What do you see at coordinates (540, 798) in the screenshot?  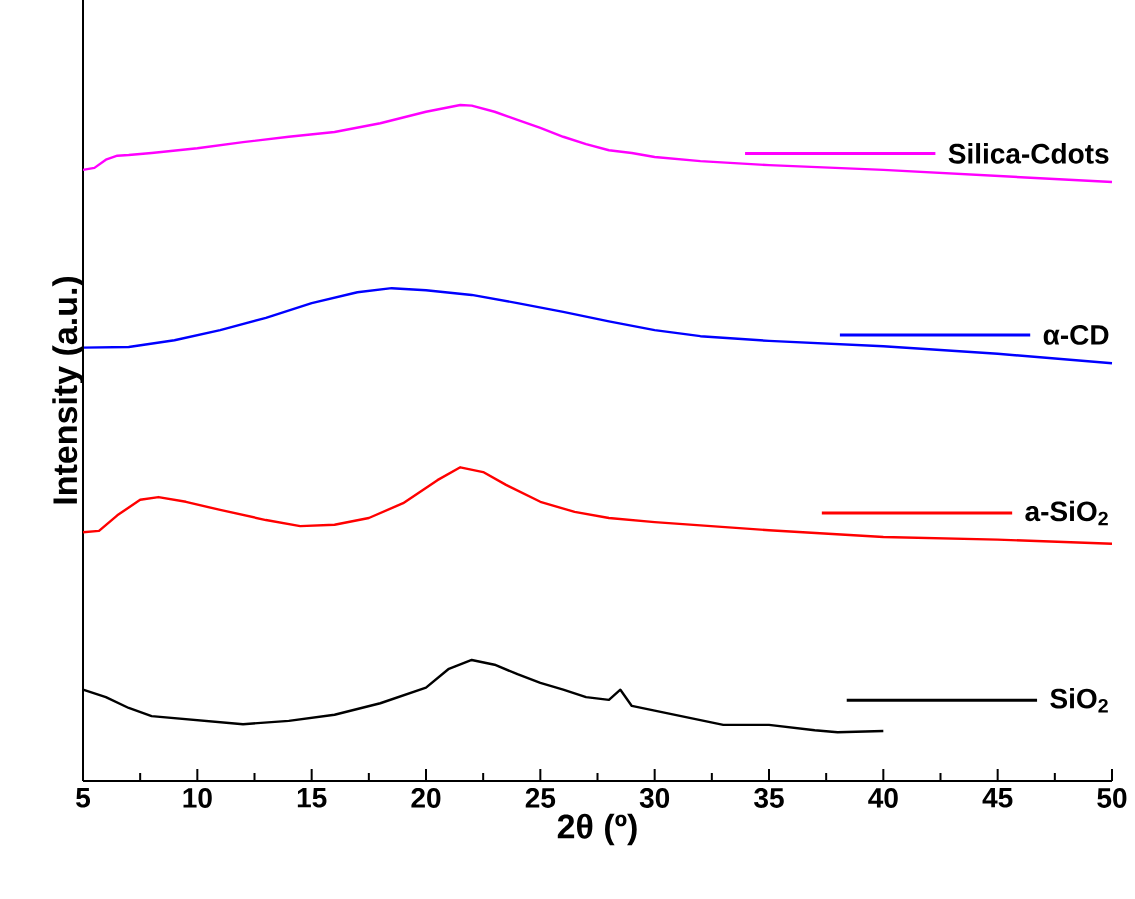 I see `x-tick-label: 25` at bounding box center [540, 798].